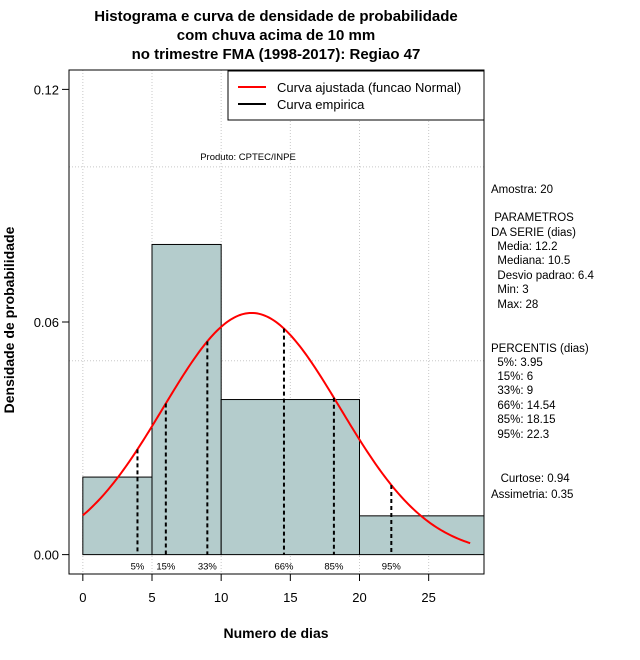 Image resolution: width=640 pixels, height=660 pixels. I want to click on legend-box, so click(356, 95).